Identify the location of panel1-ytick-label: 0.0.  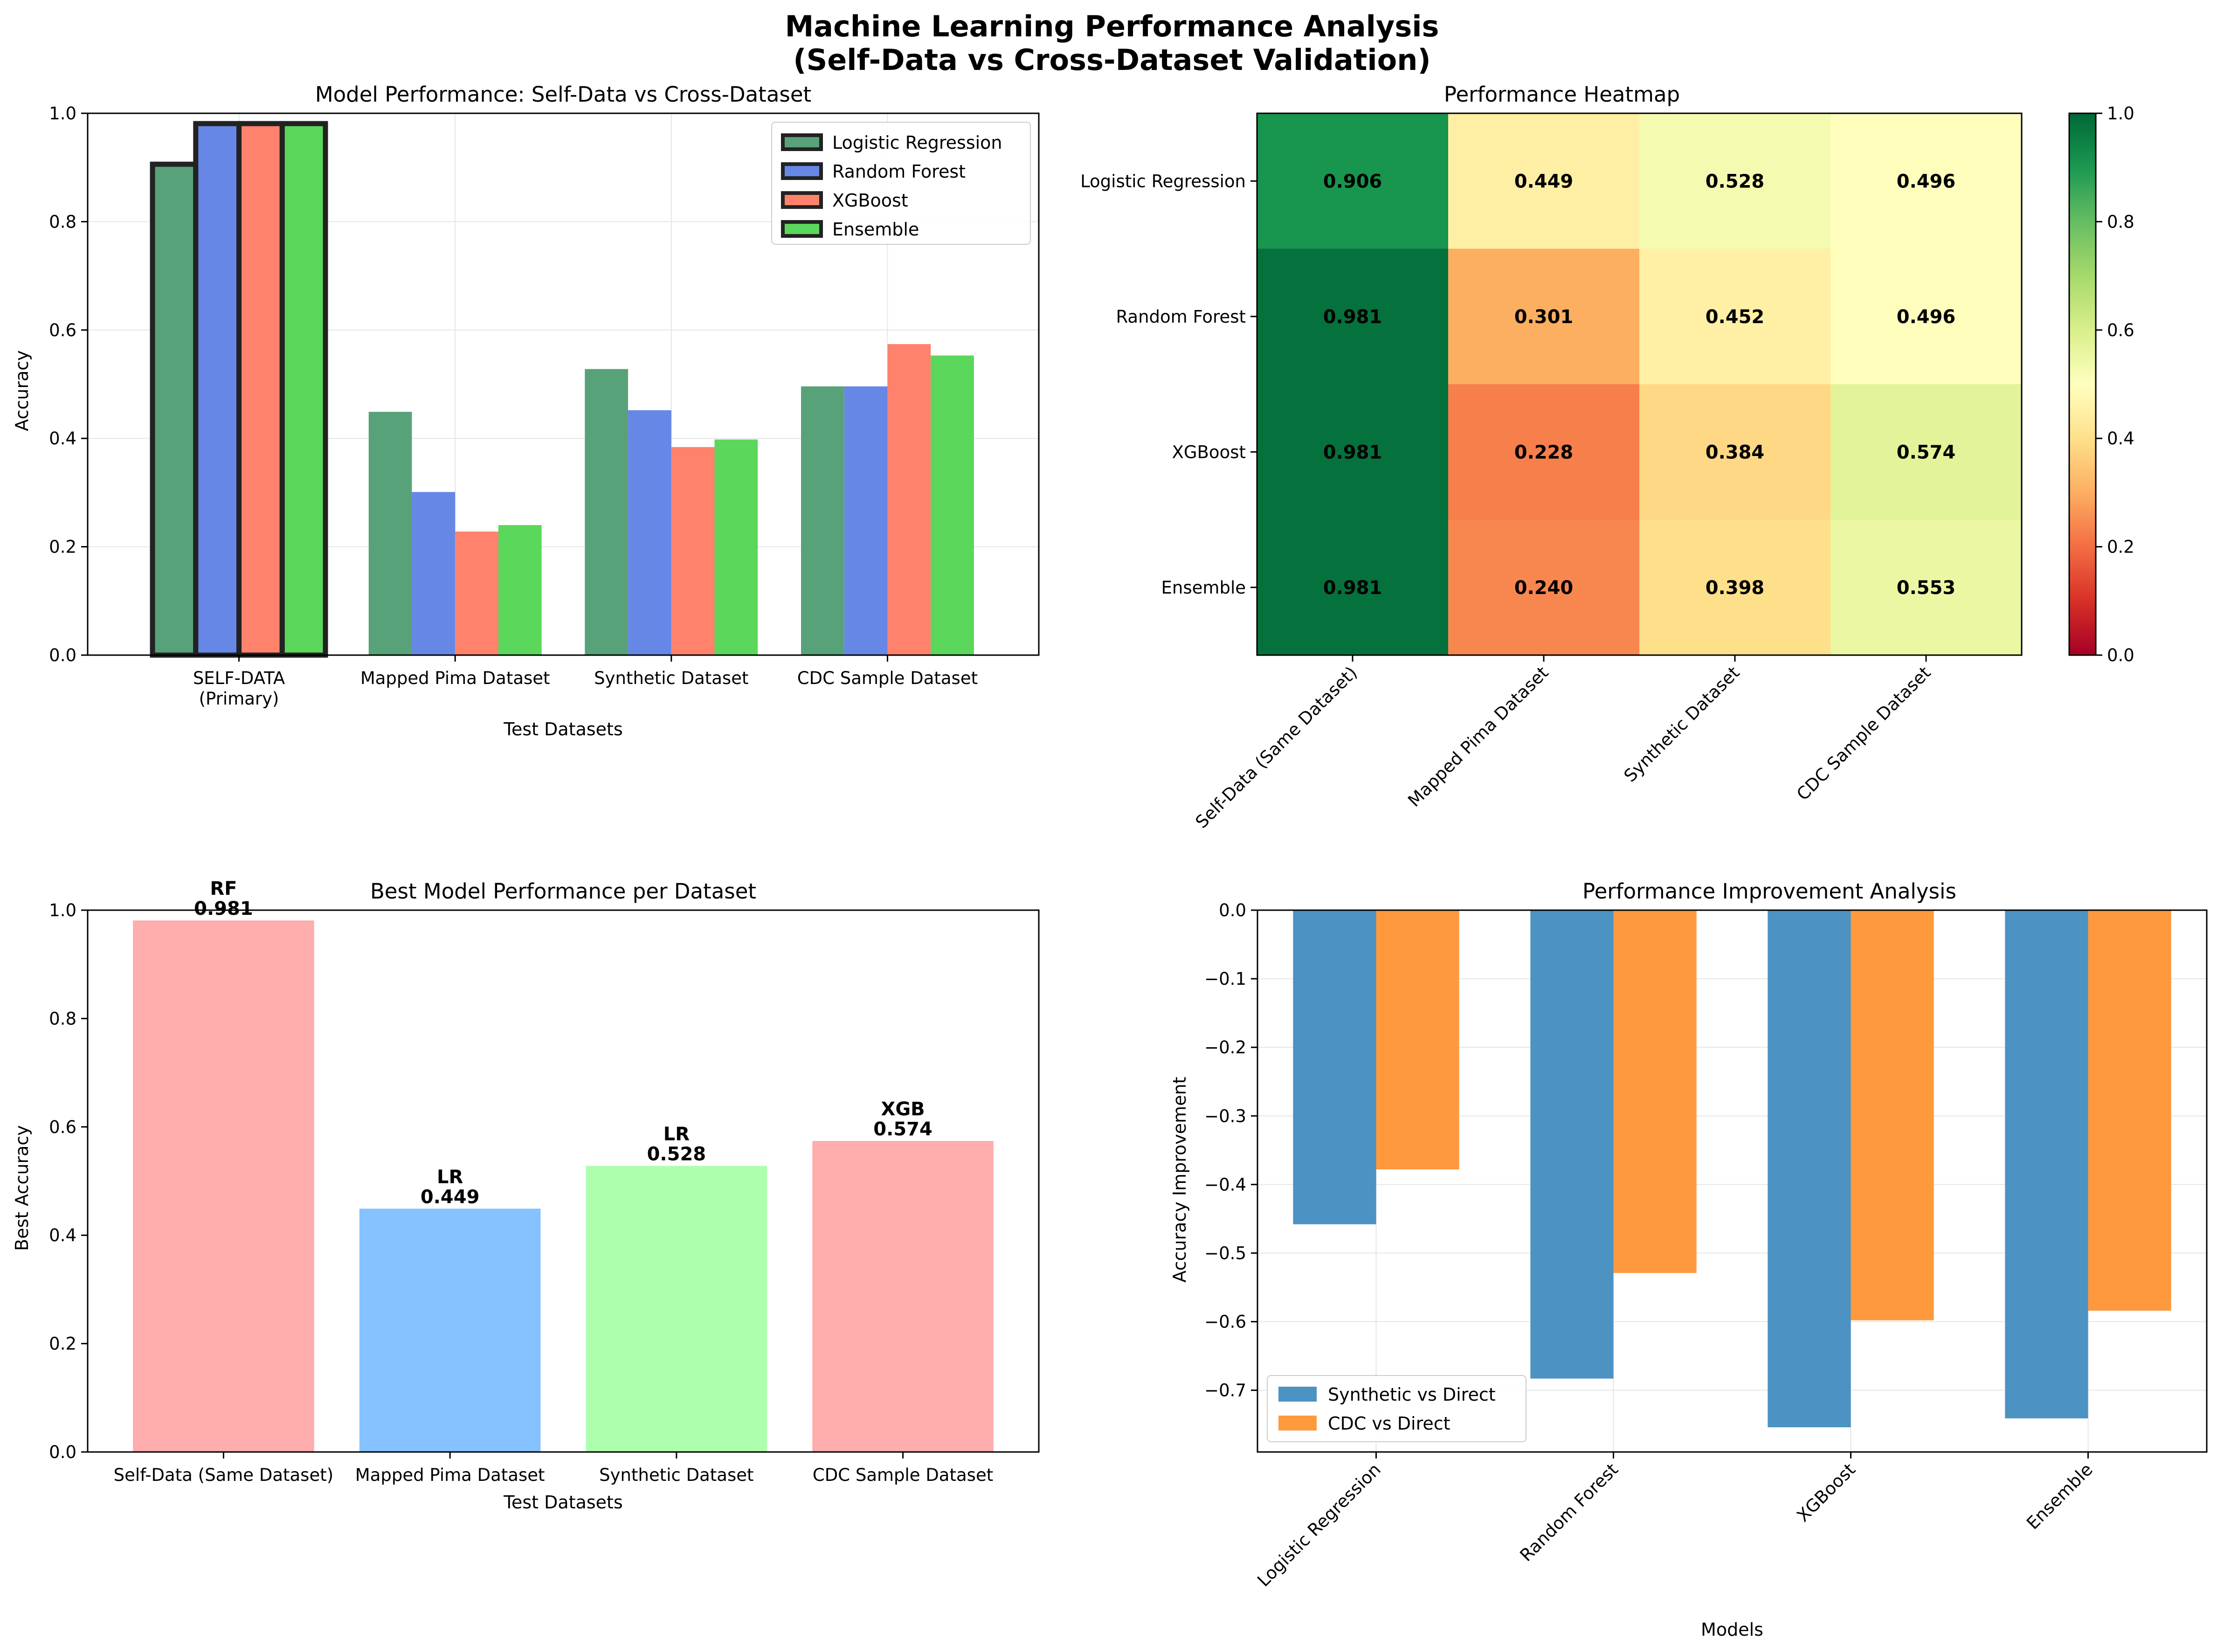
(63, 655).